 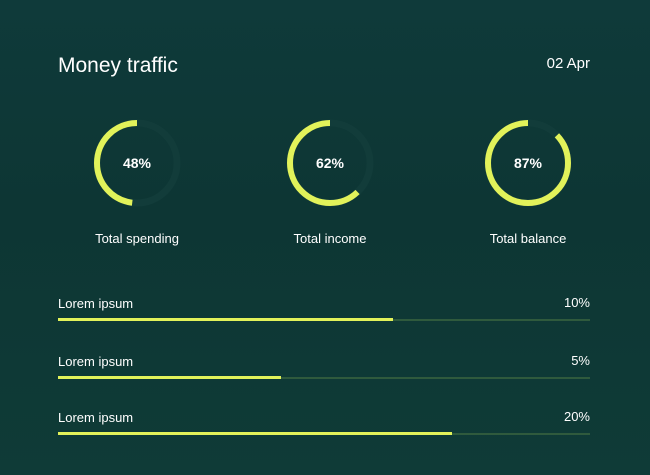 What do you see at coordinates (576, 302) in the screenshot?
I see `progress-value: 10%` at bounding box center [576, 302].